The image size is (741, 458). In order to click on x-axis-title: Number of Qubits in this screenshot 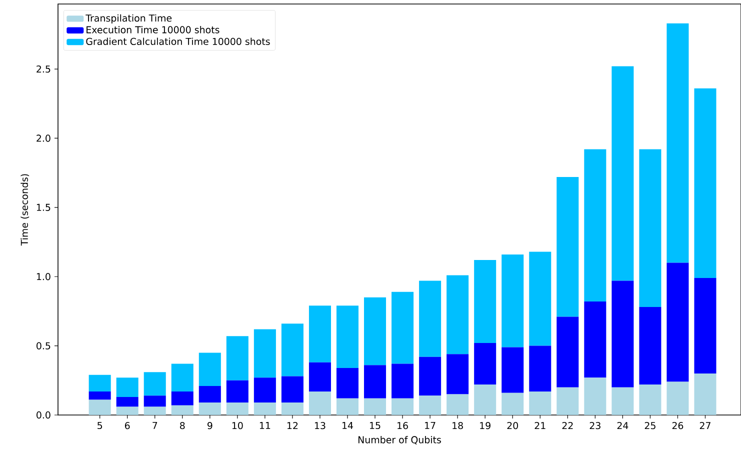, I will do `click(399, 440)`.